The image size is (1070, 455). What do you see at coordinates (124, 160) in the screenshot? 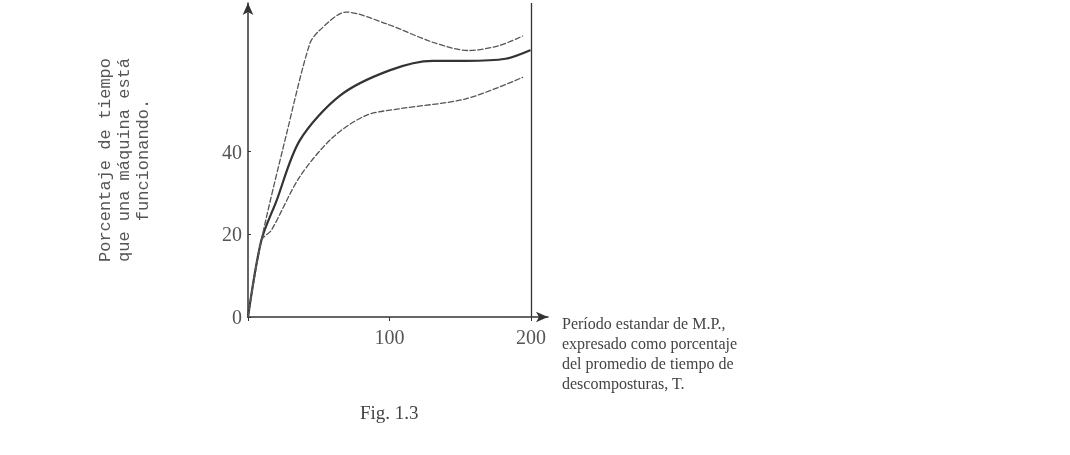
I see `y-axis-title: Porcentaje de tiempo que una máquina está funcionando.` at bounding box center [124, 160].